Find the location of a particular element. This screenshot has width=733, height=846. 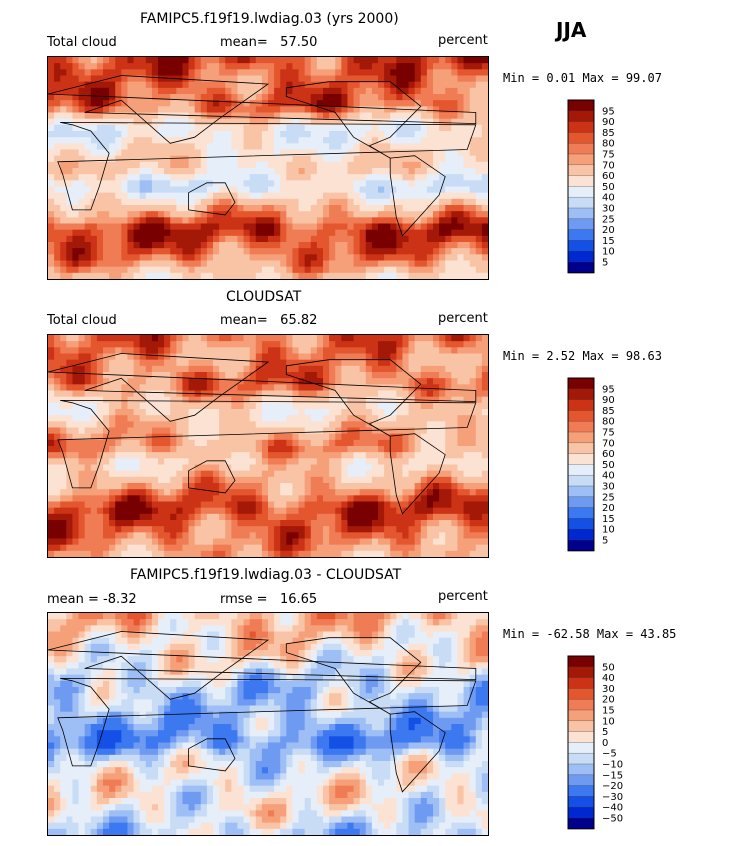

colorbar-1-swatch is located at coordinates (581, 257).